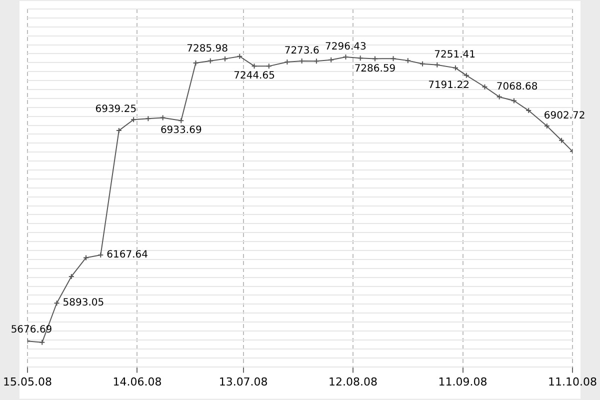  What do you see at coordinates (463, 381) in the screenshot?
I see `x-tick-label: 11.09.08` at bounding box center [463, 381].